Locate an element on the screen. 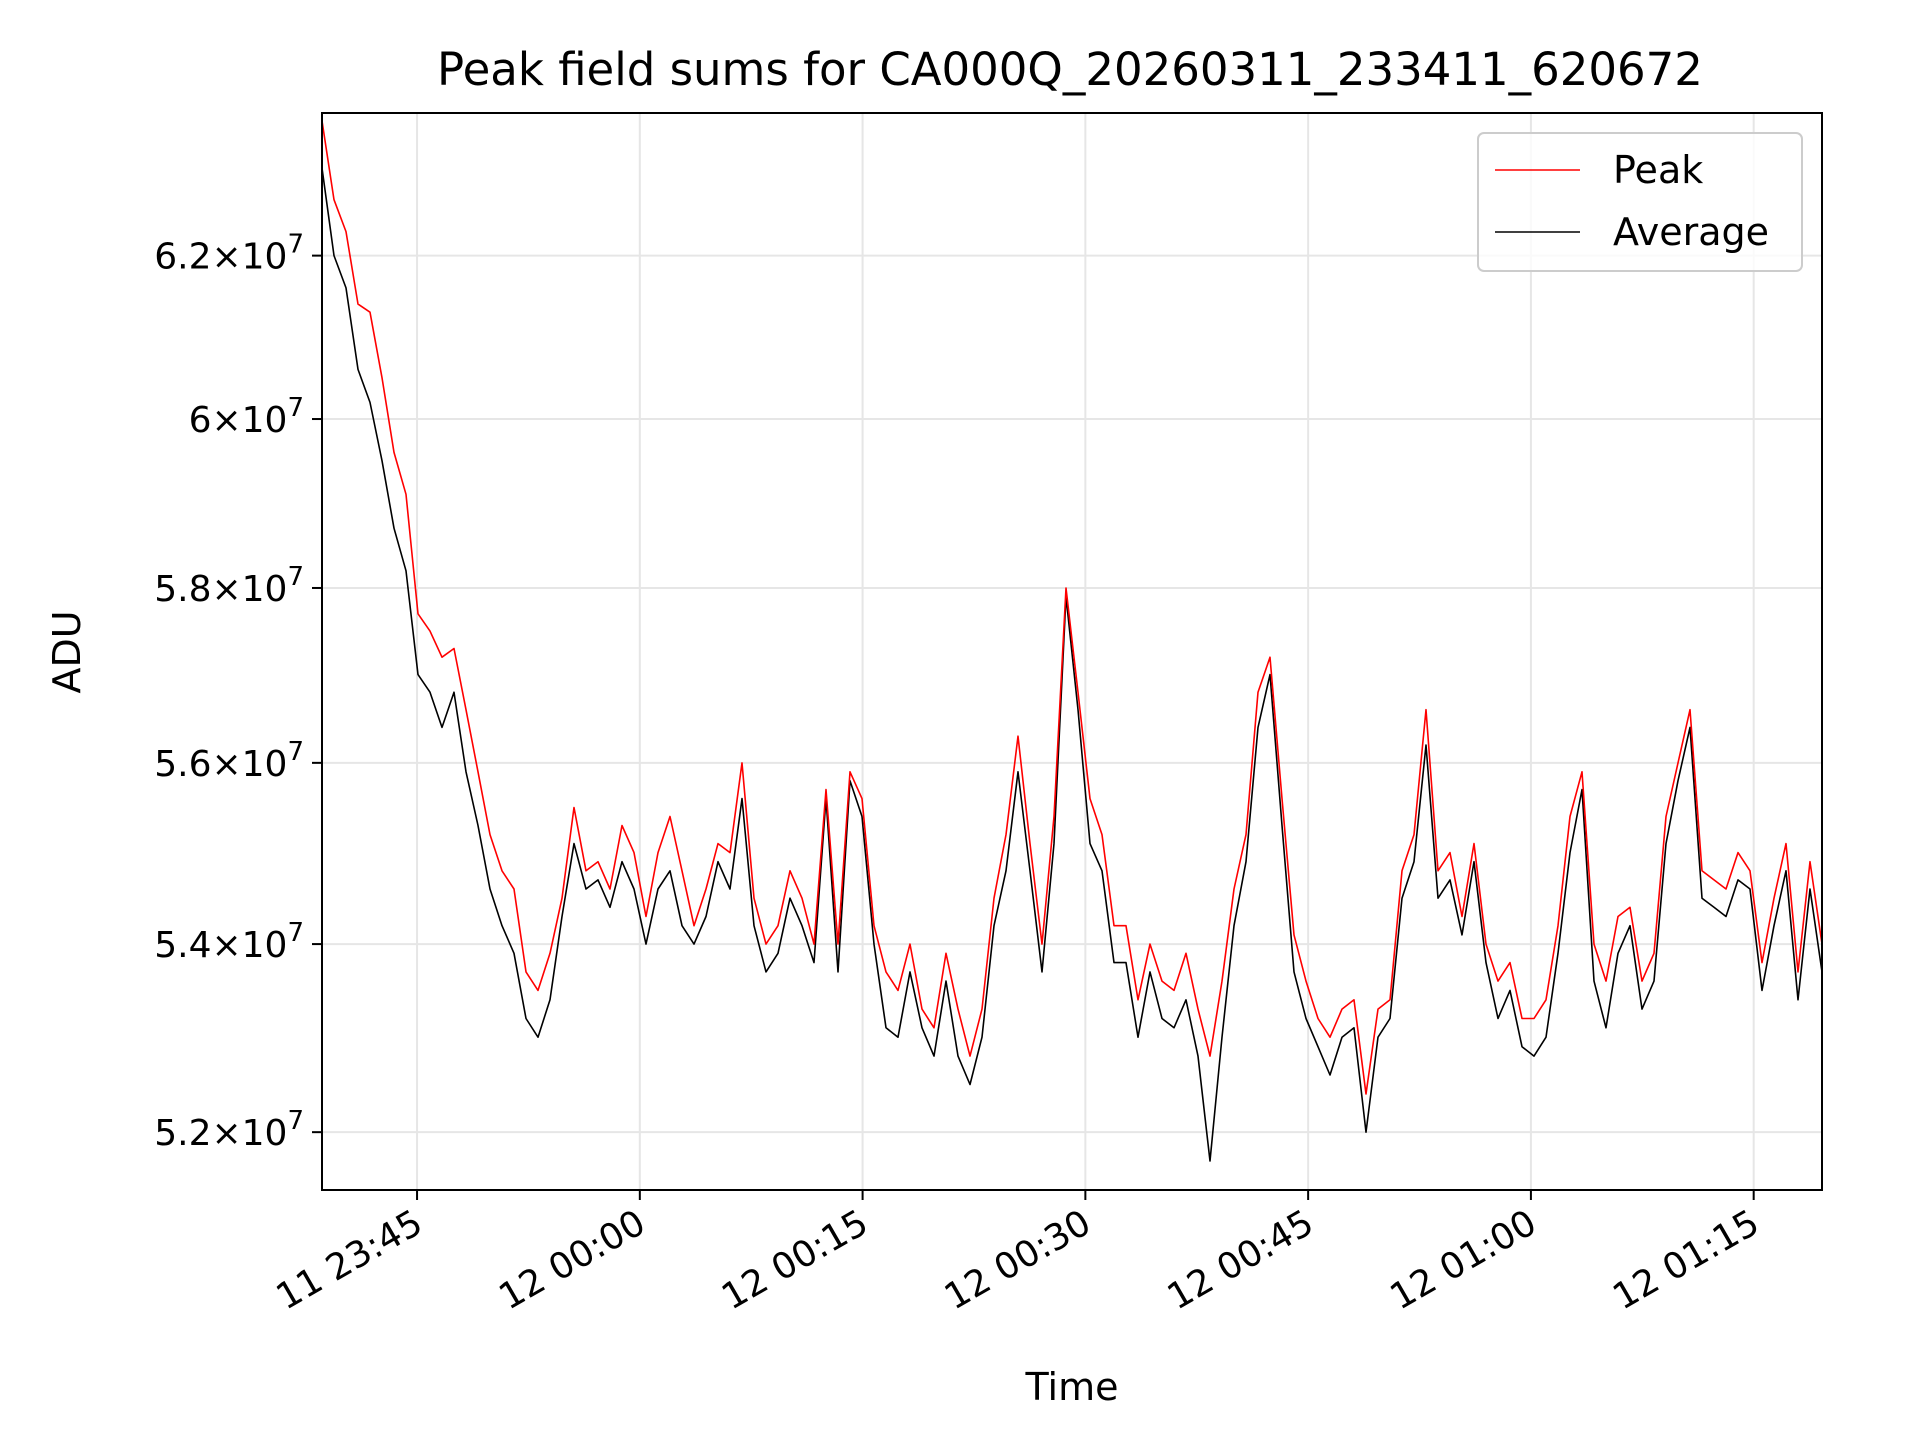  x-axis-label: Time is located at coordinates (1072, 1387).